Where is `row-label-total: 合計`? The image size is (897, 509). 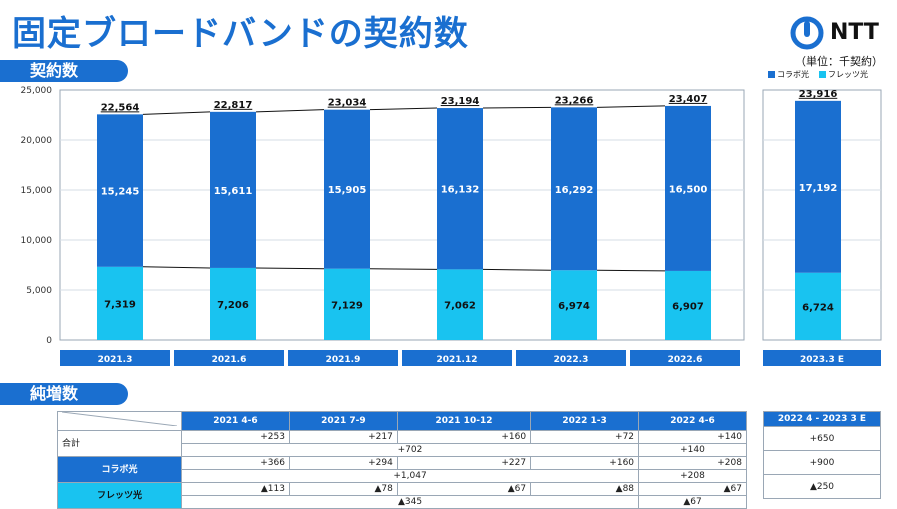
row-label-total: 合計 is located at coordinates (119, 443).